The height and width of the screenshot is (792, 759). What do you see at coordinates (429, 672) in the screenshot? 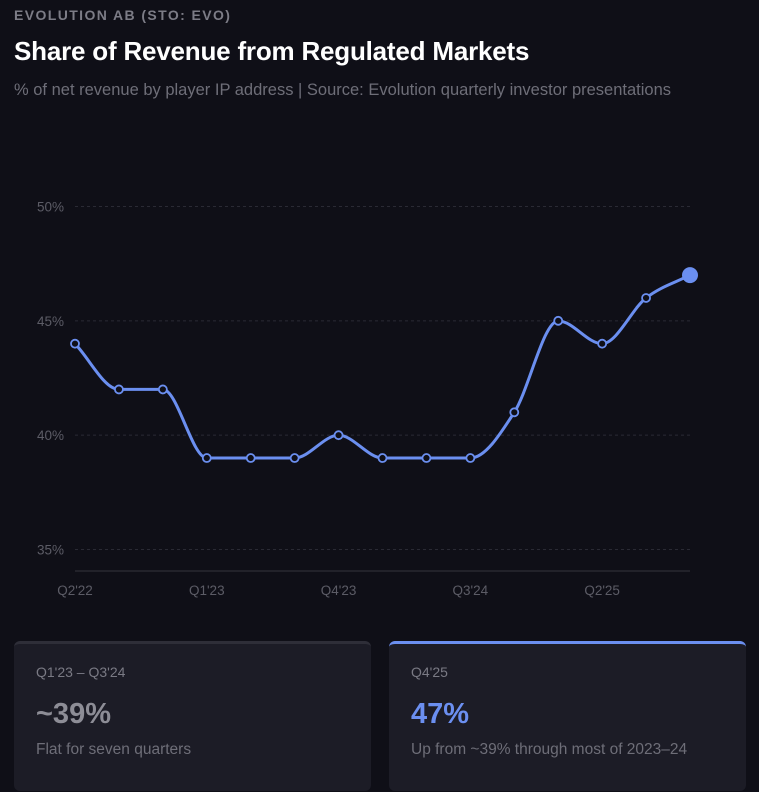
I see `card-period-label: Q4'25` at bounding box center [429, 672].